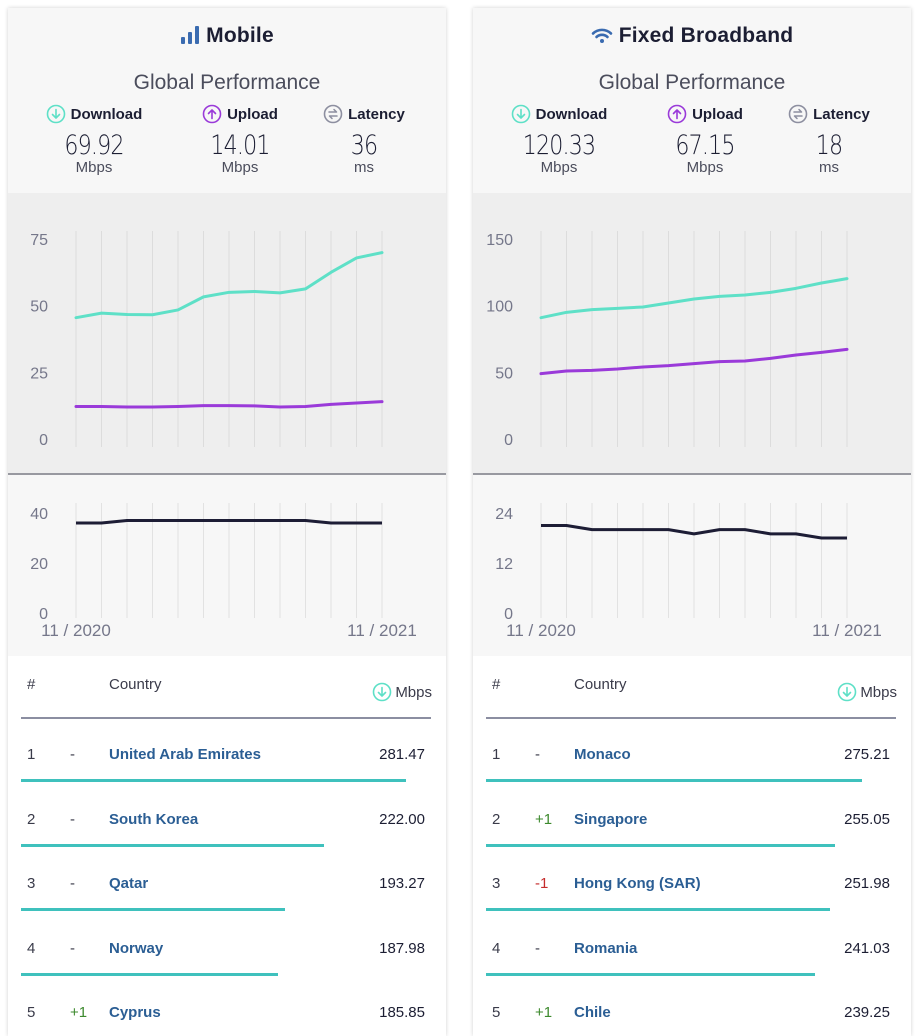 This screenshot has width=916, height=1036. What do you see at coordinates (496, 1012) in the screenshot?
I see `rank-value: 5` at bounding box center [496, 1012].